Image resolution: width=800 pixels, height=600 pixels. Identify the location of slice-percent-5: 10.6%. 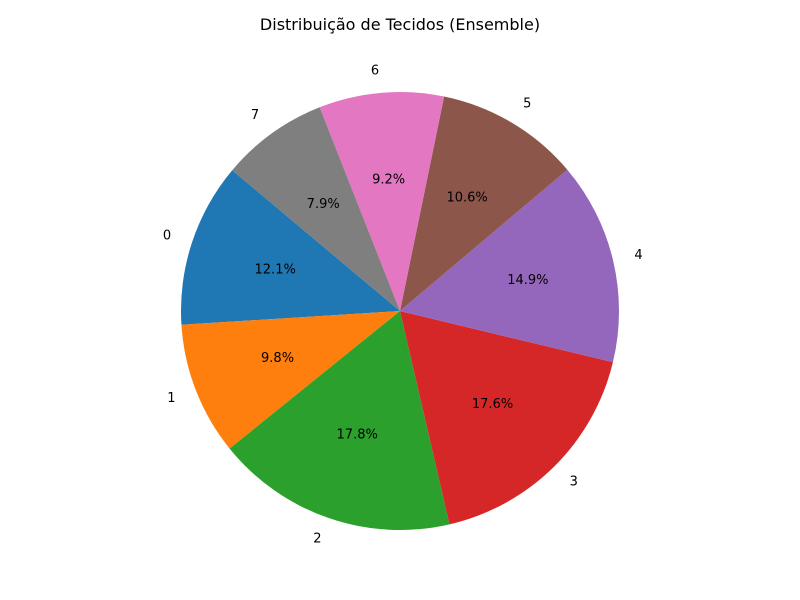
(466, 198).